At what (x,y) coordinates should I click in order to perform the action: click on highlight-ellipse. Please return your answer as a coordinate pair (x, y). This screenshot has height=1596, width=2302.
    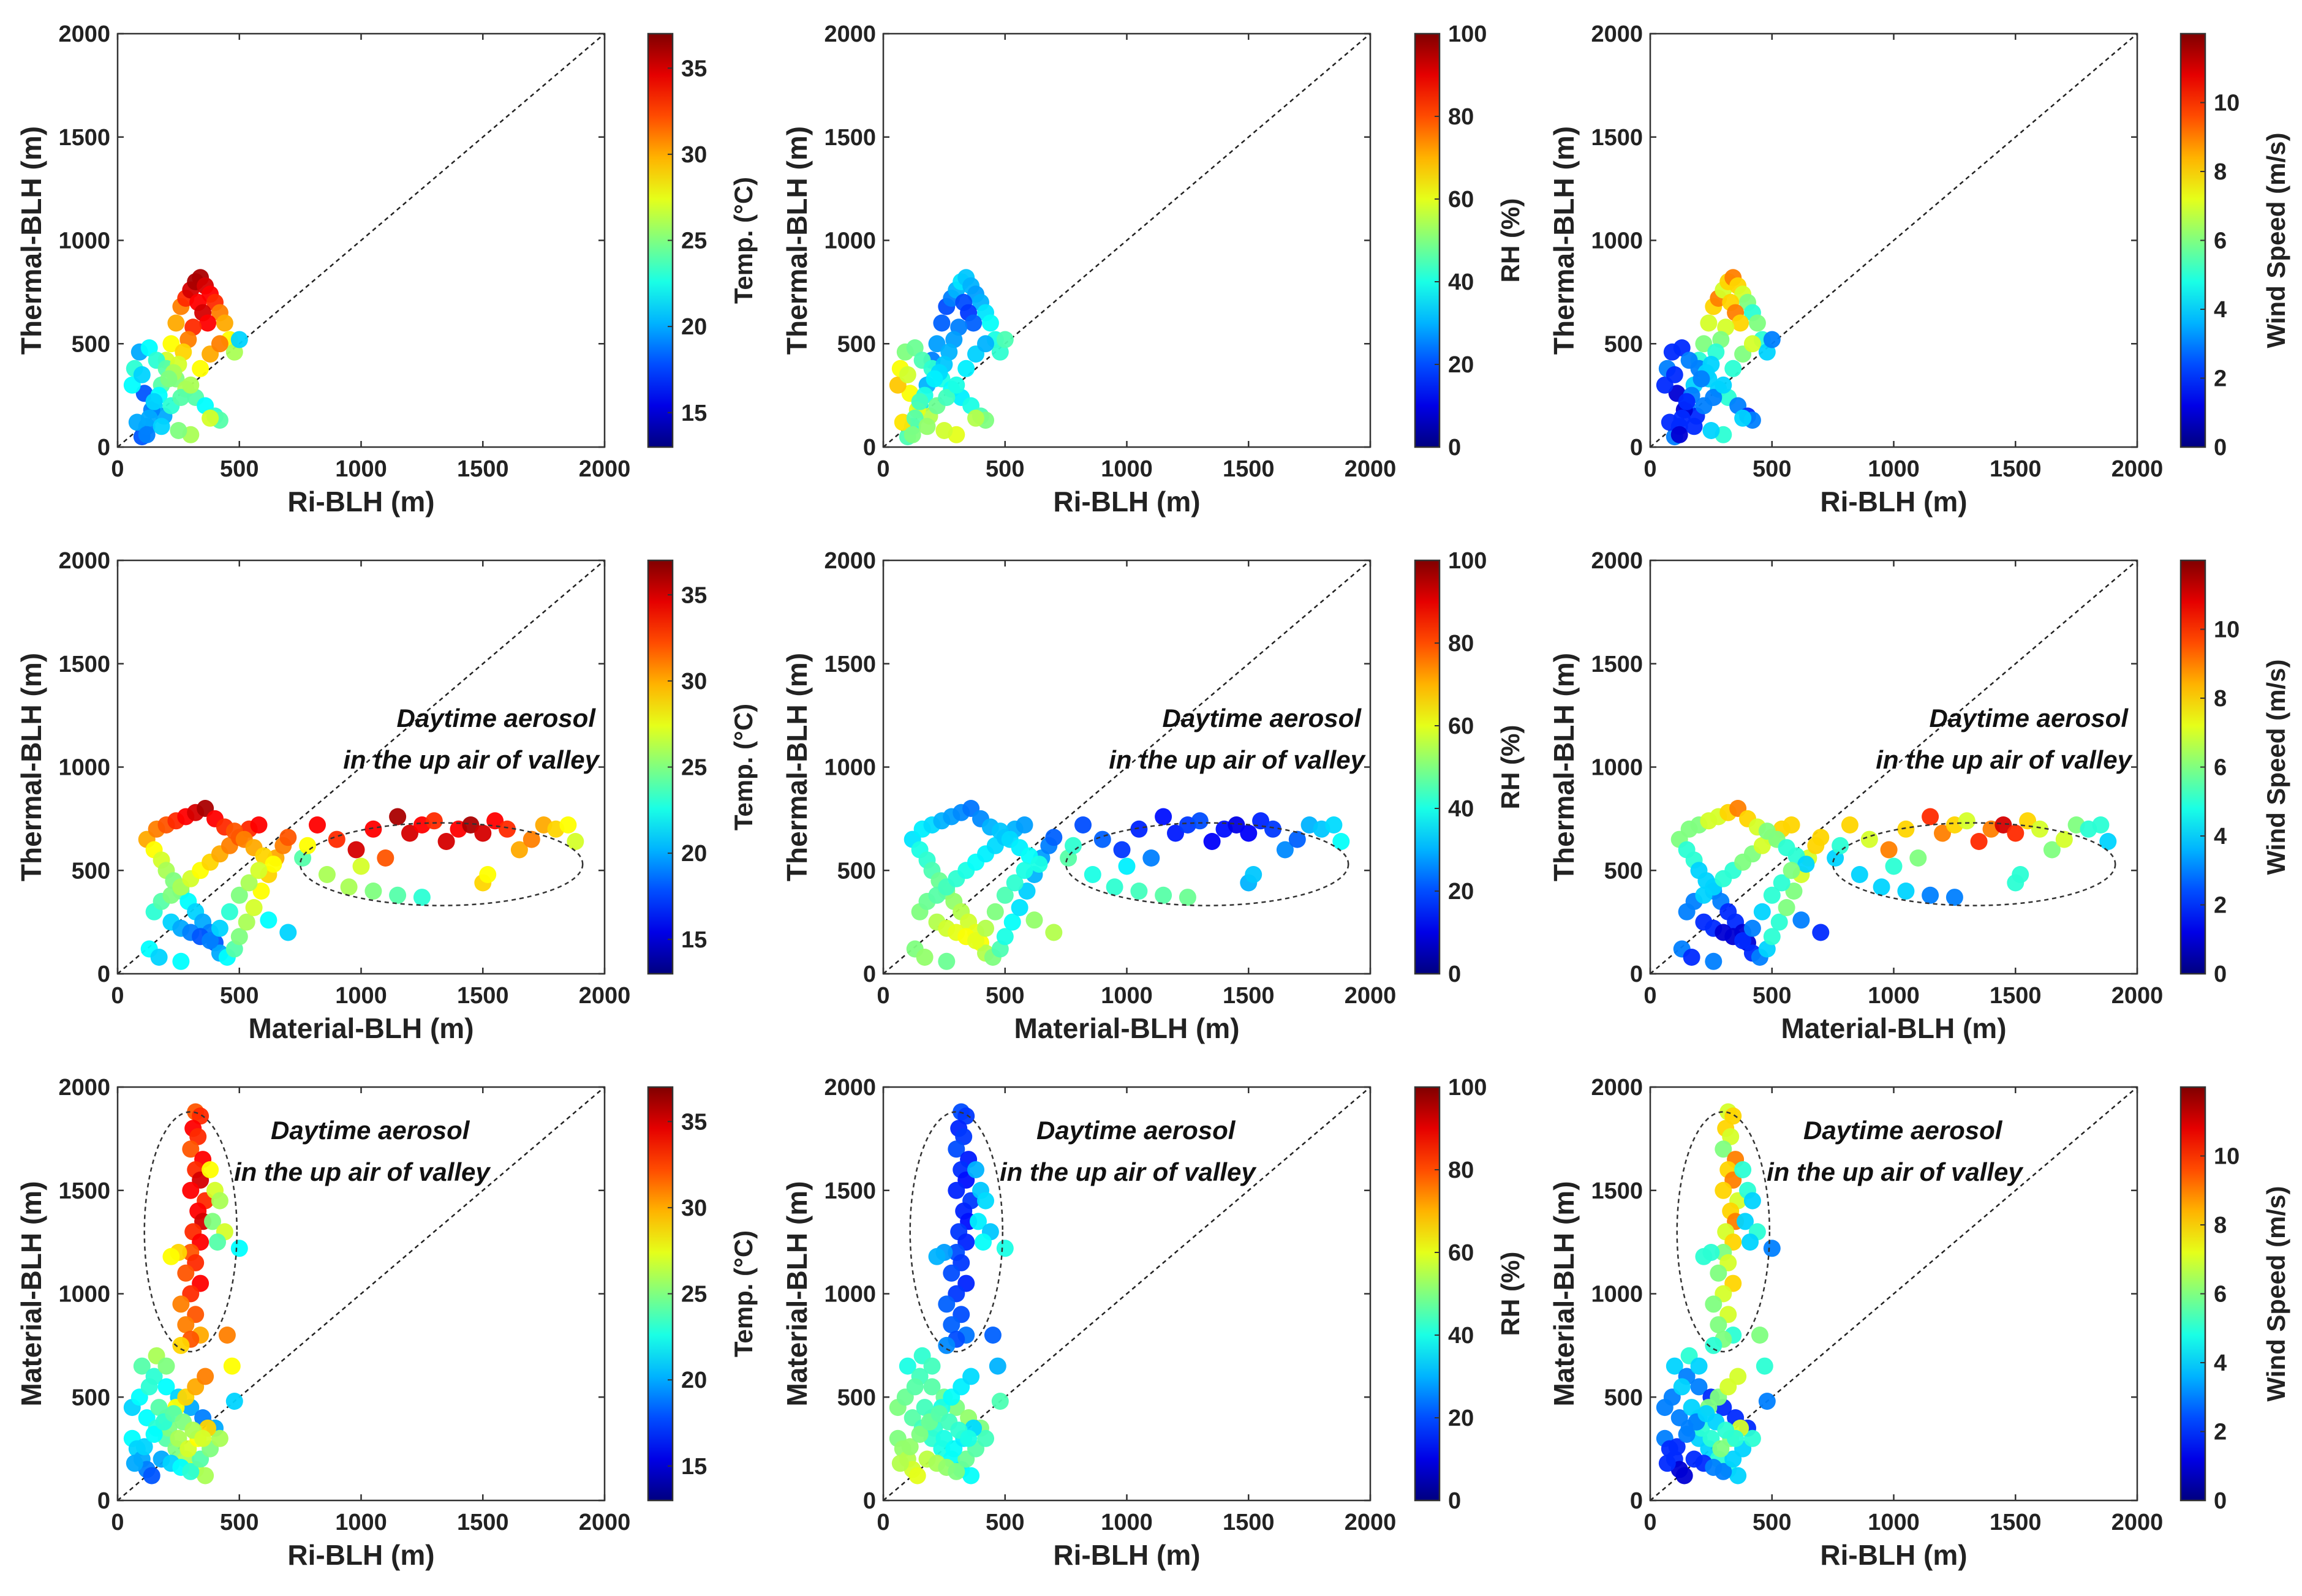
    Looking at the image, I should click on (956, 1232).